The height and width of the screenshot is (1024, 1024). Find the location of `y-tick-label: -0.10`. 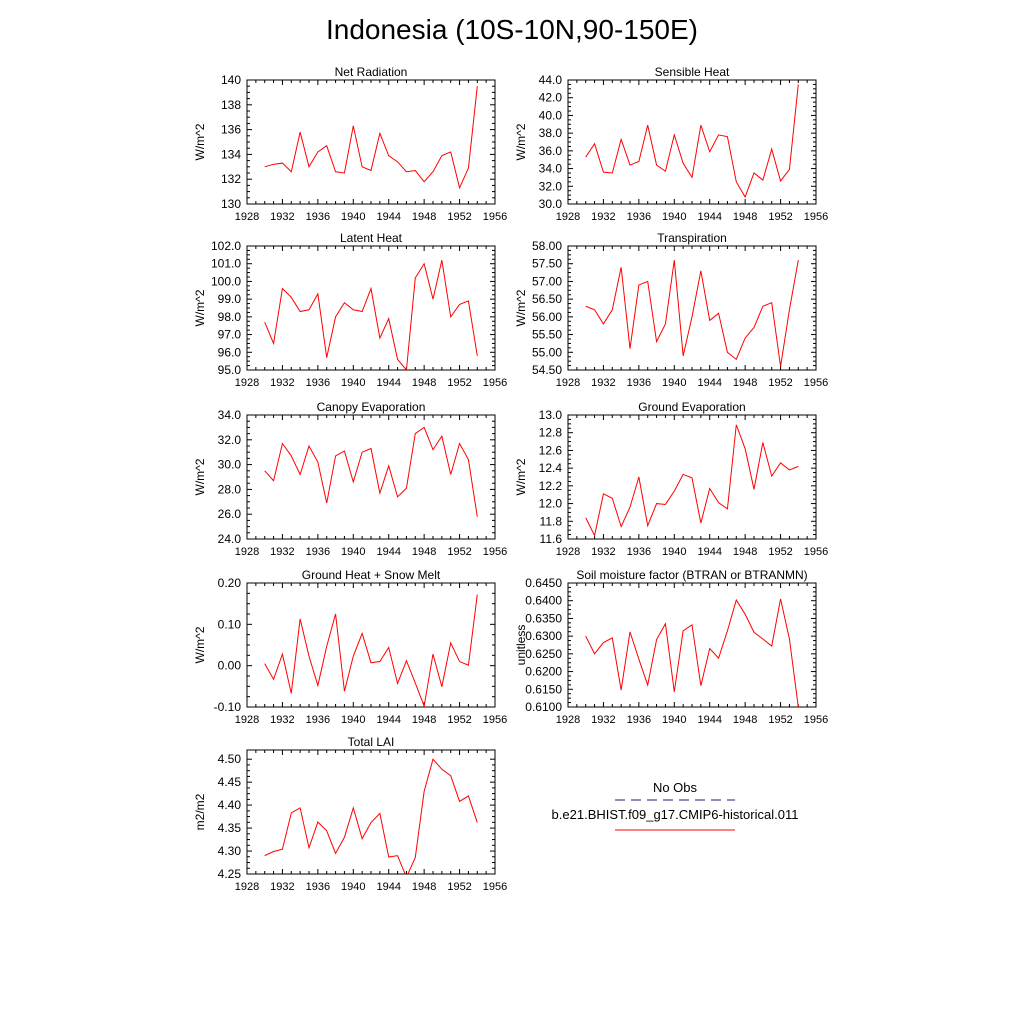

y-tick-label: -0.10 is located at coordinates (228, 707).